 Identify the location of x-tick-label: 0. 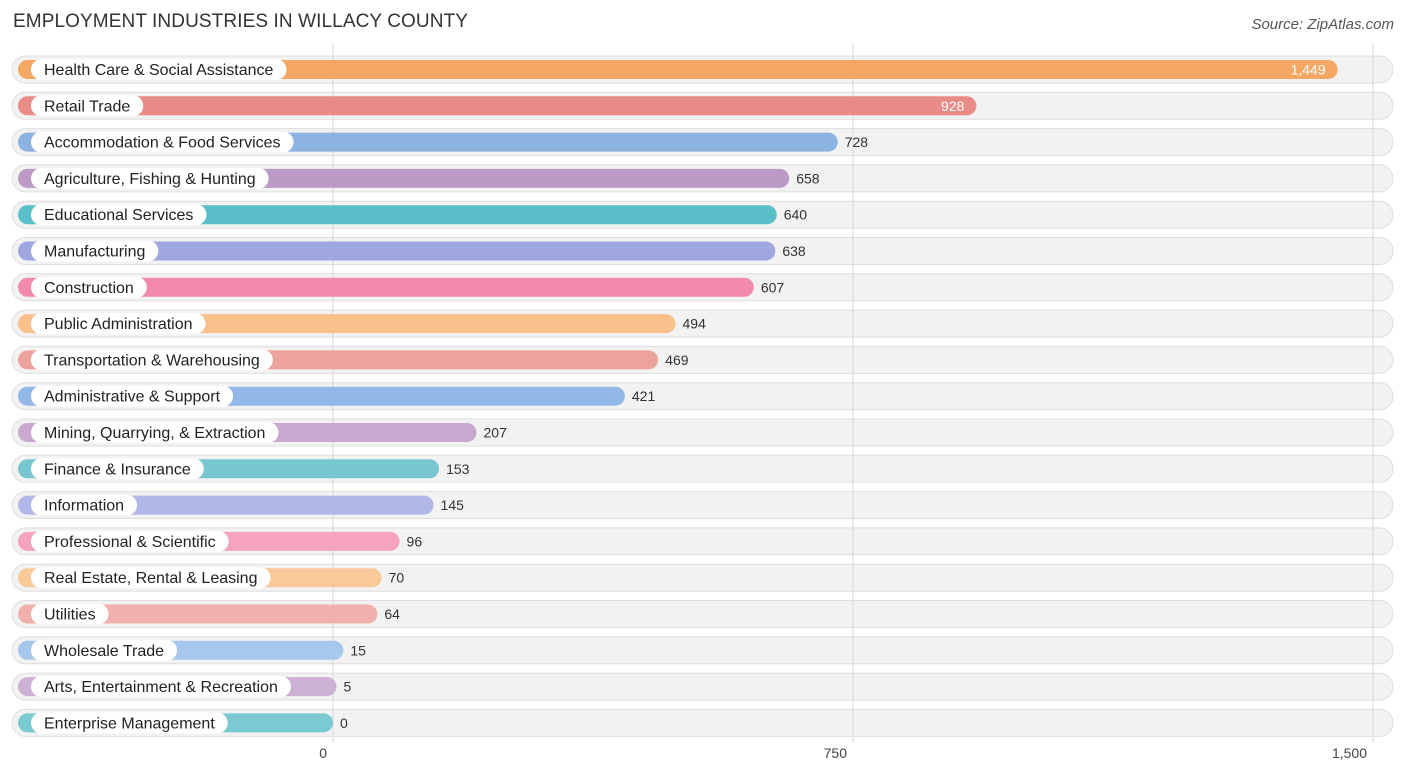
(323, 753).